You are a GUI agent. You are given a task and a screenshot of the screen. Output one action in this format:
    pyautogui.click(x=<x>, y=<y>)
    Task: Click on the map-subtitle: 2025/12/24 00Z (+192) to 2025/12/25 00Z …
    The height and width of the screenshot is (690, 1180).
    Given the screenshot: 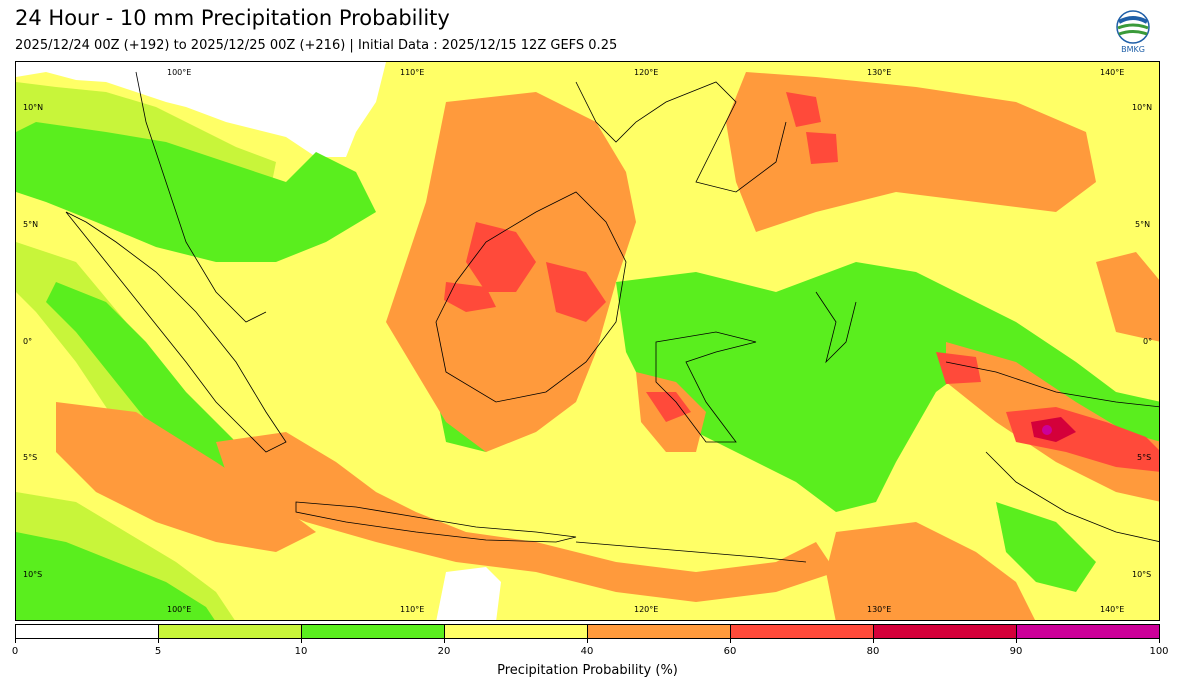 What is the action you would take?
    pyautogui.click(x=316, y=45)
    